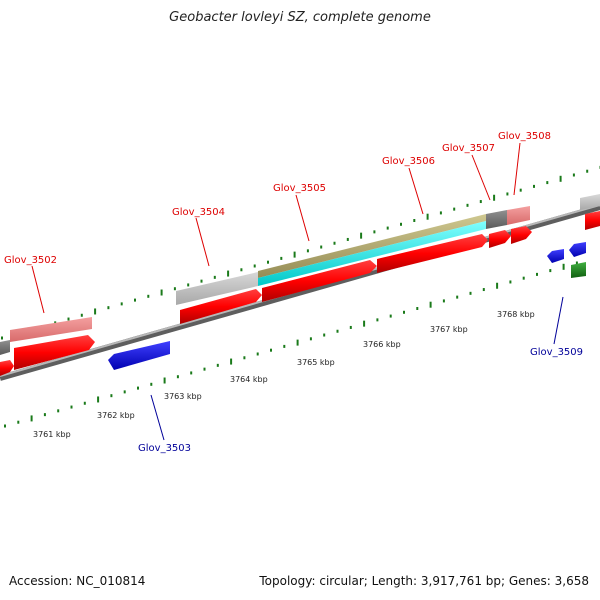  What do you see at coordinates (116, 415) in the screenshot?
I see `tick-label-3762: 3762 kbp` at bounding box center [116, 415].